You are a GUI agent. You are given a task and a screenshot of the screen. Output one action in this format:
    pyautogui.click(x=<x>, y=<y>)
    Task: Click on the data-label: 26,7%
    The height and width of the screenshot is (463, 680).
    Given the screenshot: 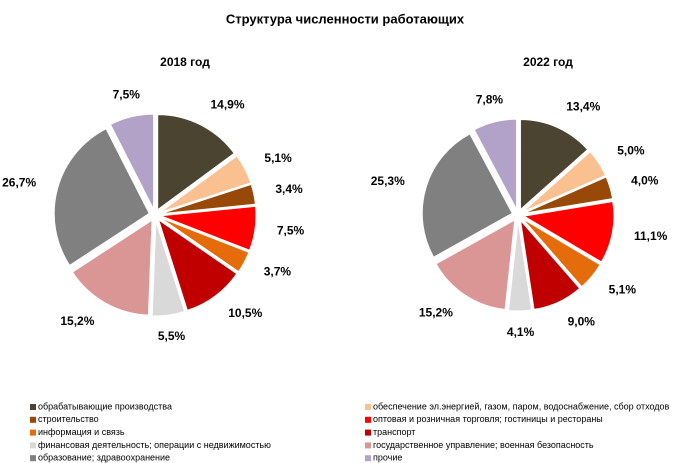 What is the action you would take?
    pyautogui.click(x=19, y=182)
    